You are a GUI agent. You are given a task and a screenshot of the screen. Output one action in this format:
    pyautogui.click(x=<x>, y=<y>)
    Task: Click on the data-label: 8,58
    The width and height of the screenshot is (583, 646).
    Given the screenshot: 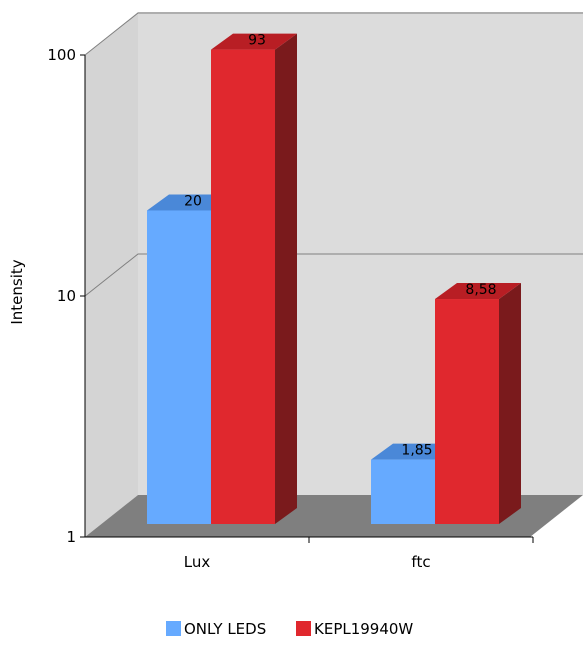 What is the action you would take?
    pyautogui.click(x=480, y=290)
    